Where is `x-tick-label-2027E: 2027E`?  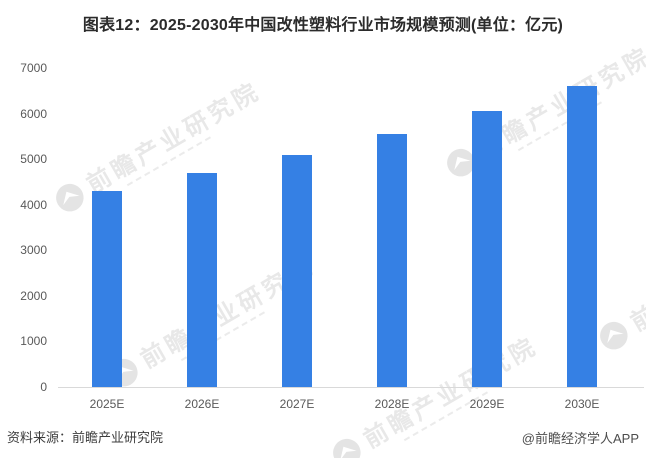 x-tick-label-2027E: 2027E is located at coordinates (297, 404).